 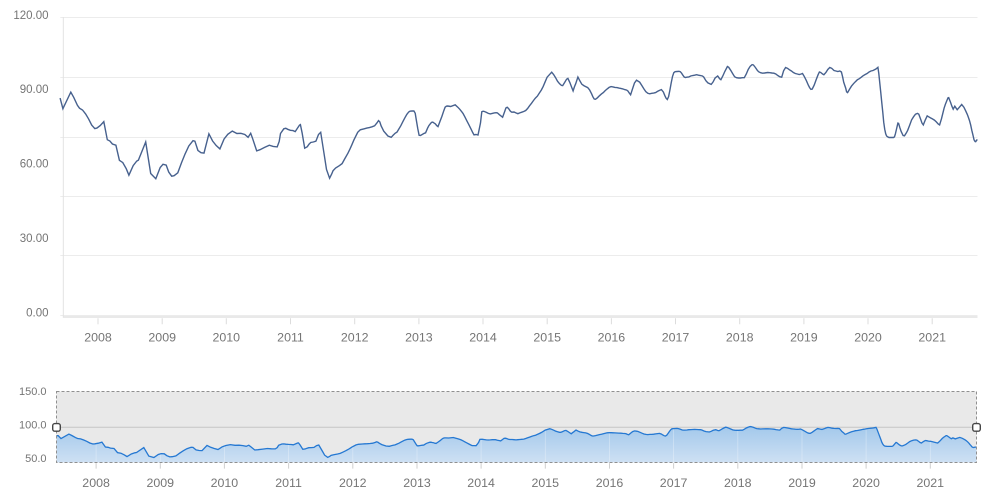 What do you see at coordinates (33, 426) in the screenshot?
I see `svg-text: 100.0` at bounding box center [33, 426].